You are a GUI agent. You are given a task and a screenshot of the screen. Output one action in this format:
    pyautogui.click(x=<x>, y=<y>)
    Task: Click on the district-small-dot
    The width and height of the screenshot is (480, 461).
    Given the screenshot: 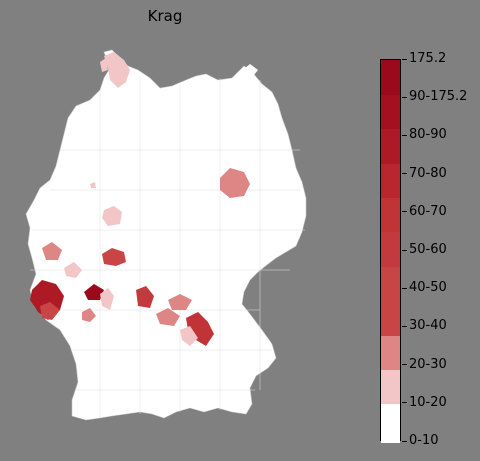 What is the action you would take?
    pyautogui.click(x=93, y=185)
    